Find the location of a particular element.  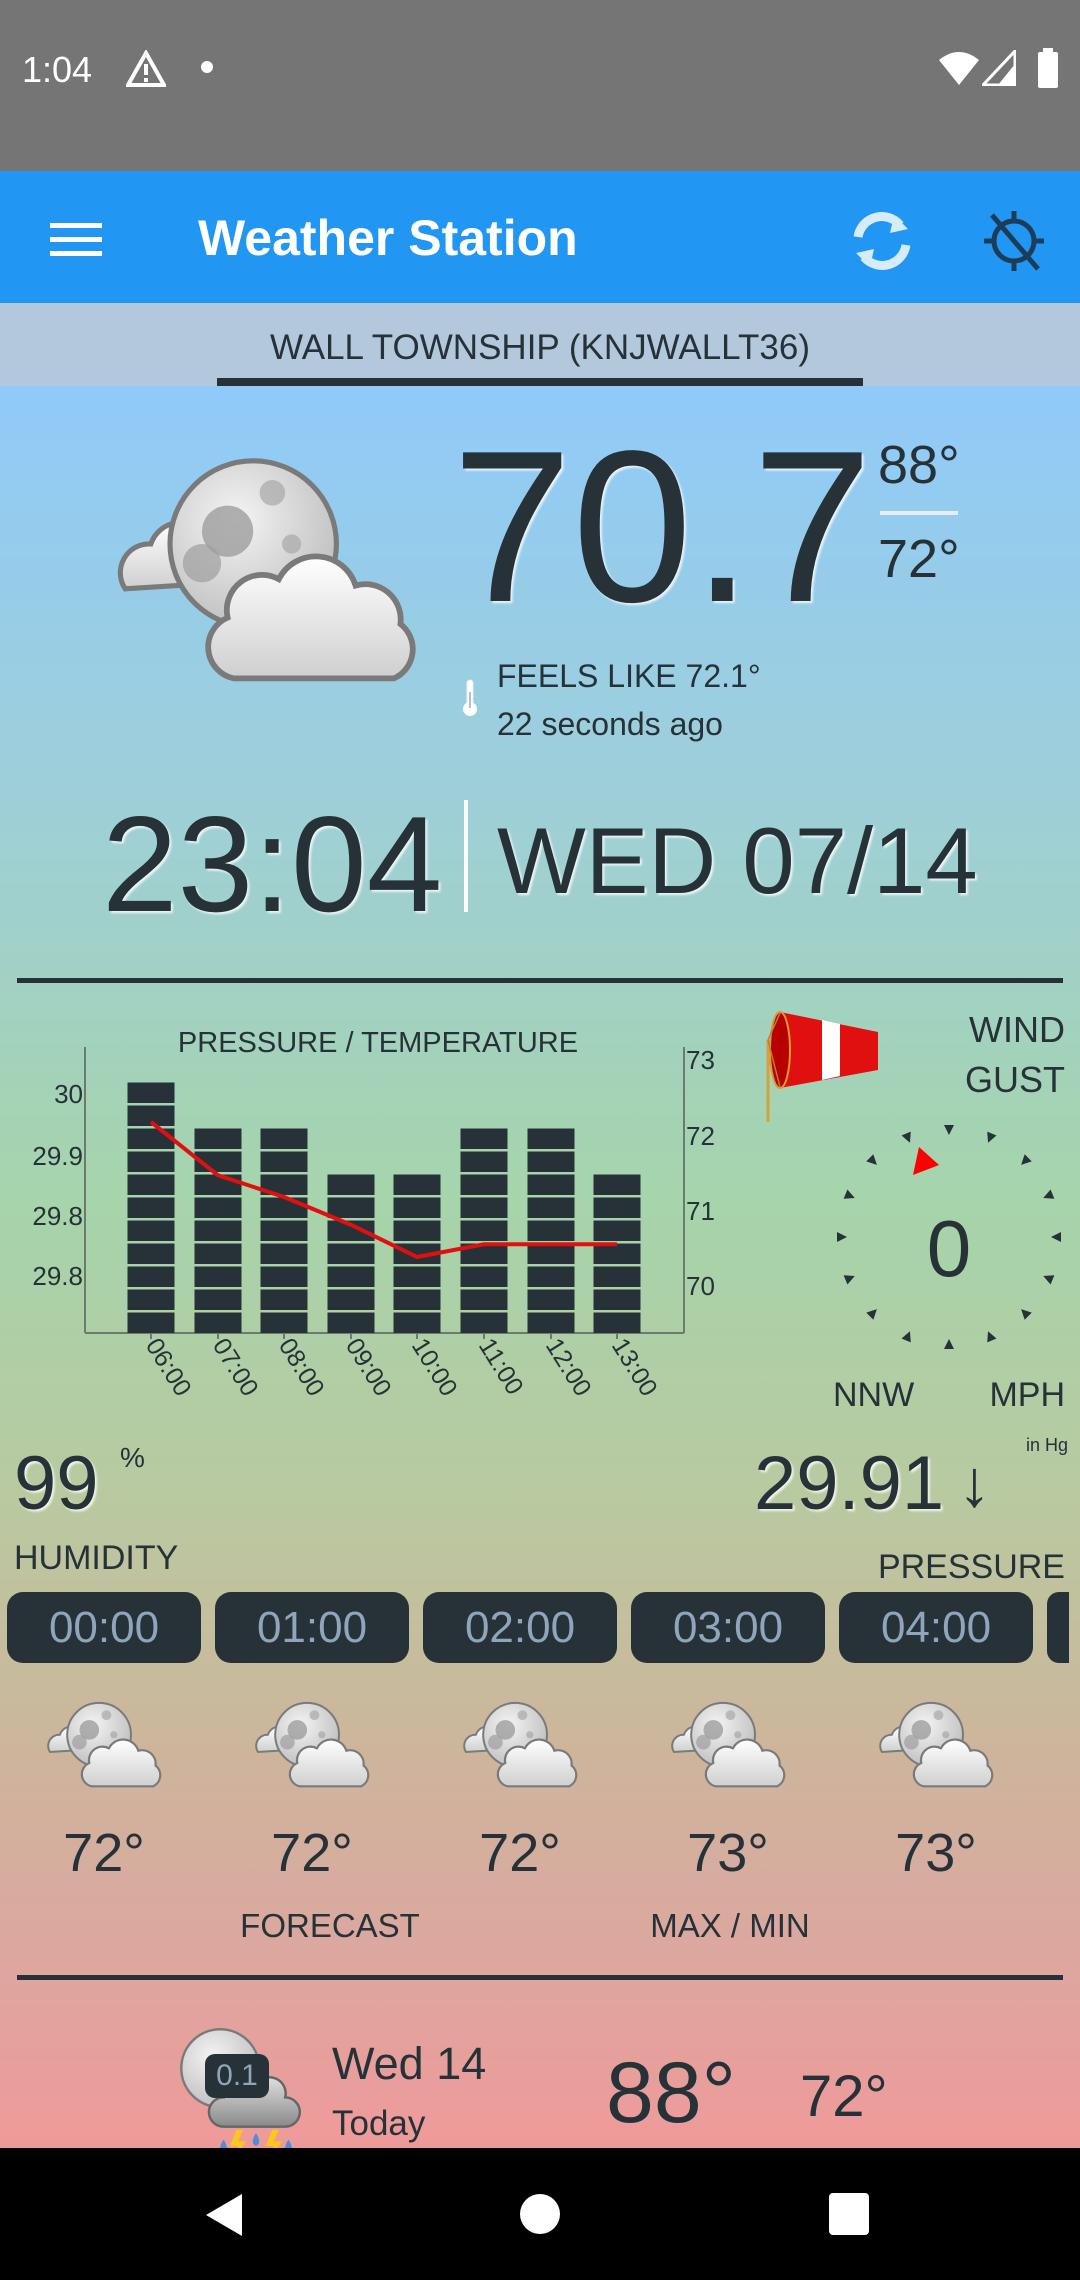

wifi-icon is located at coordinates (959, 68).